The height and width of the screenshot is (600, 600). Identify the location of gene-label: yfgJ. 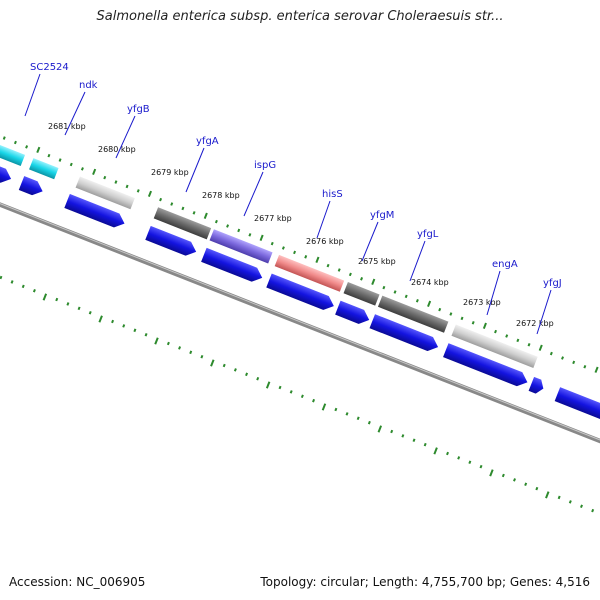
(552, 283).